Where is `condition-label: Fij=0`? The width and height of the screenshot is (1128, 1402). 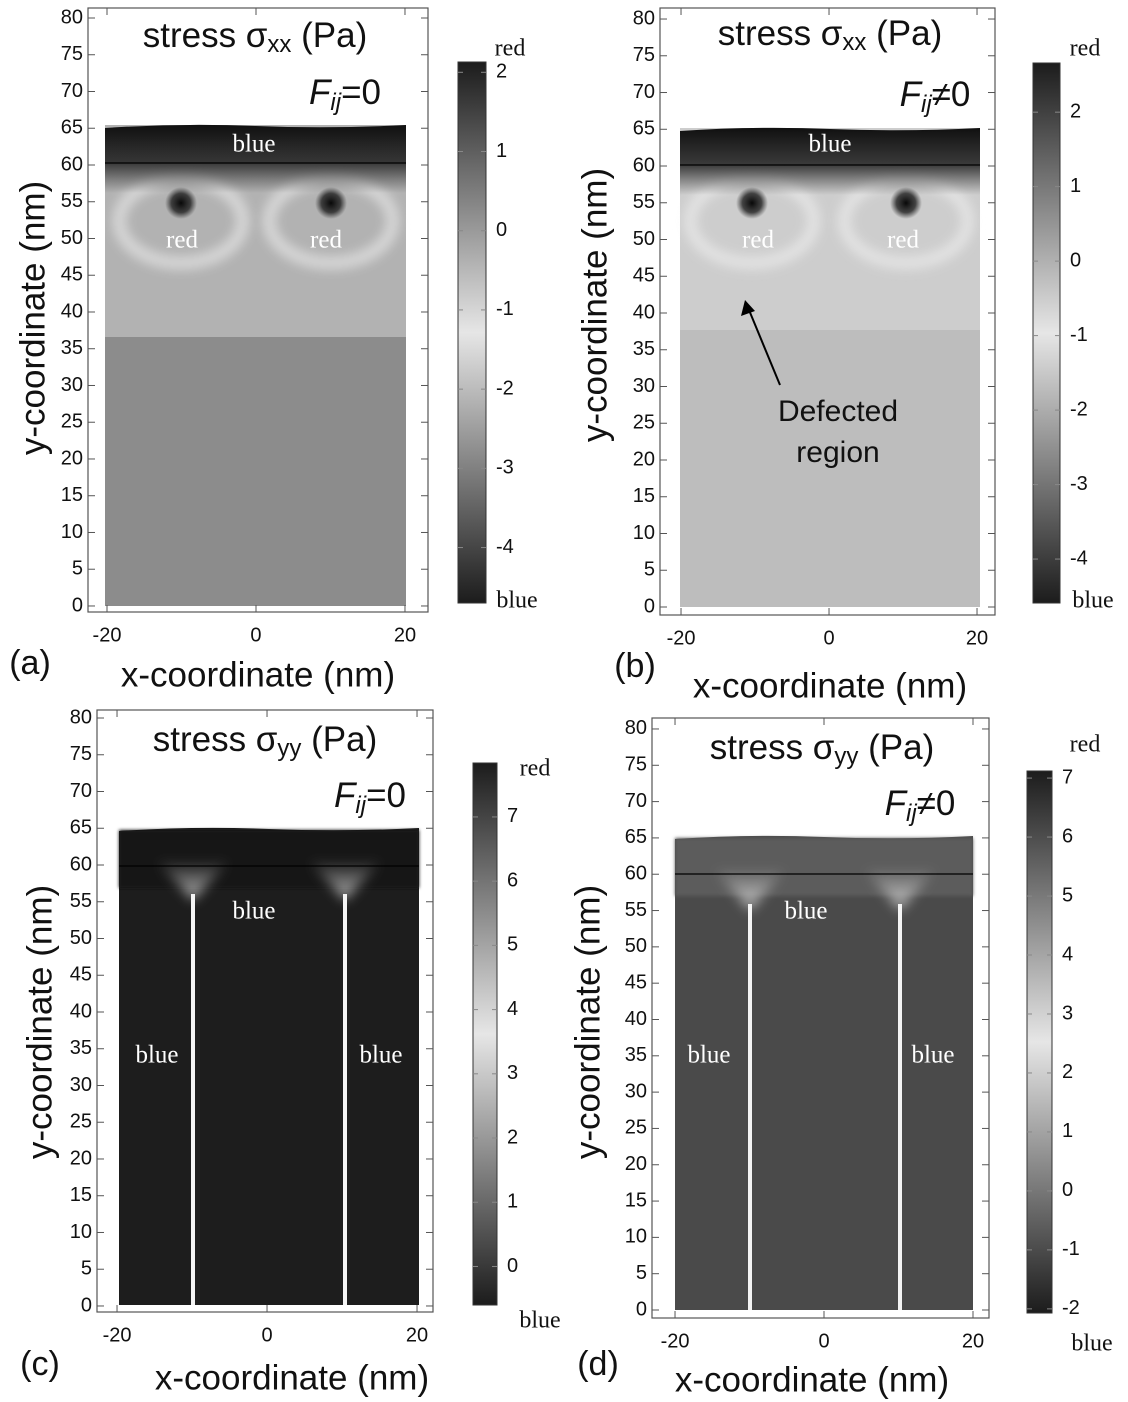 condition-label: Fij=0 is located at coordinates (370, 797).